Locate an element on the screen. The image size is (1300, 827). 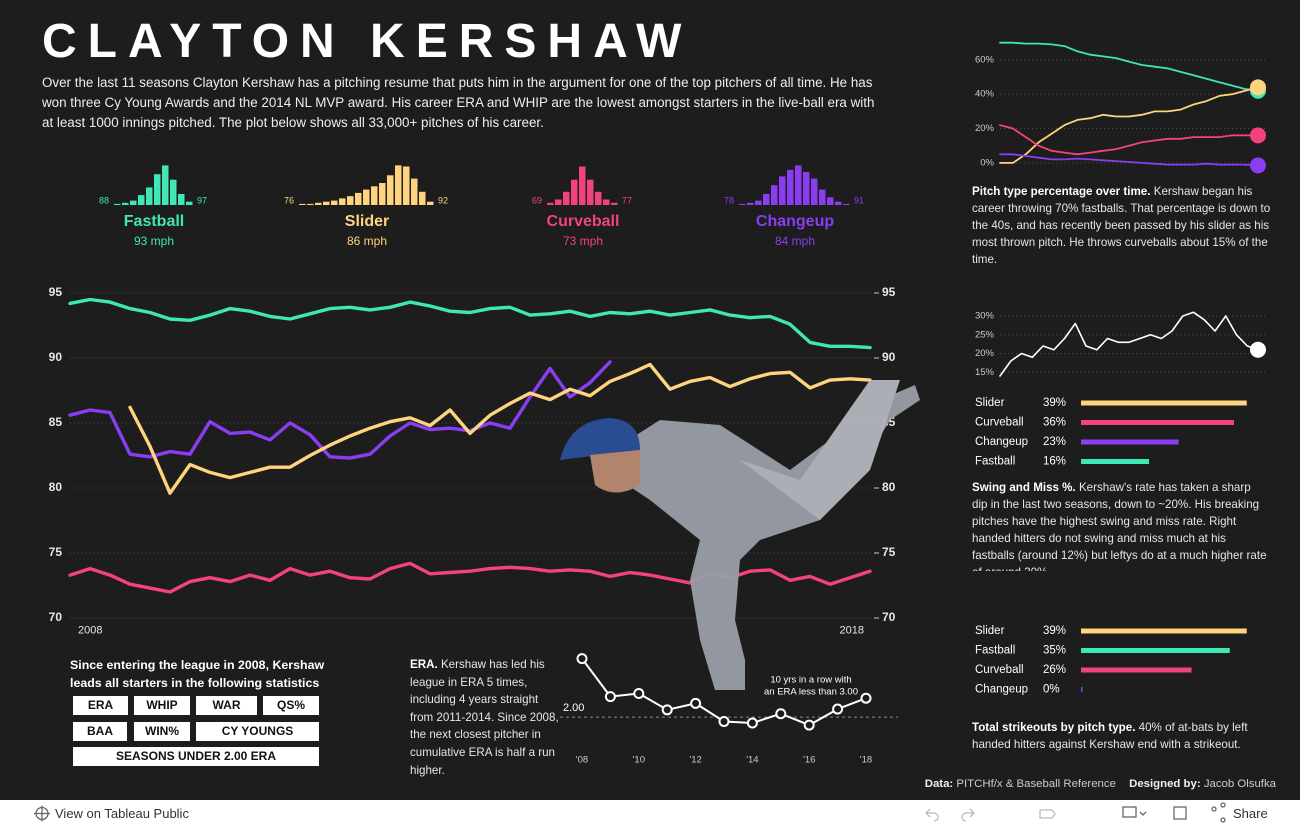
bar-value-label: 26% is located at coordinates (1054, 670).